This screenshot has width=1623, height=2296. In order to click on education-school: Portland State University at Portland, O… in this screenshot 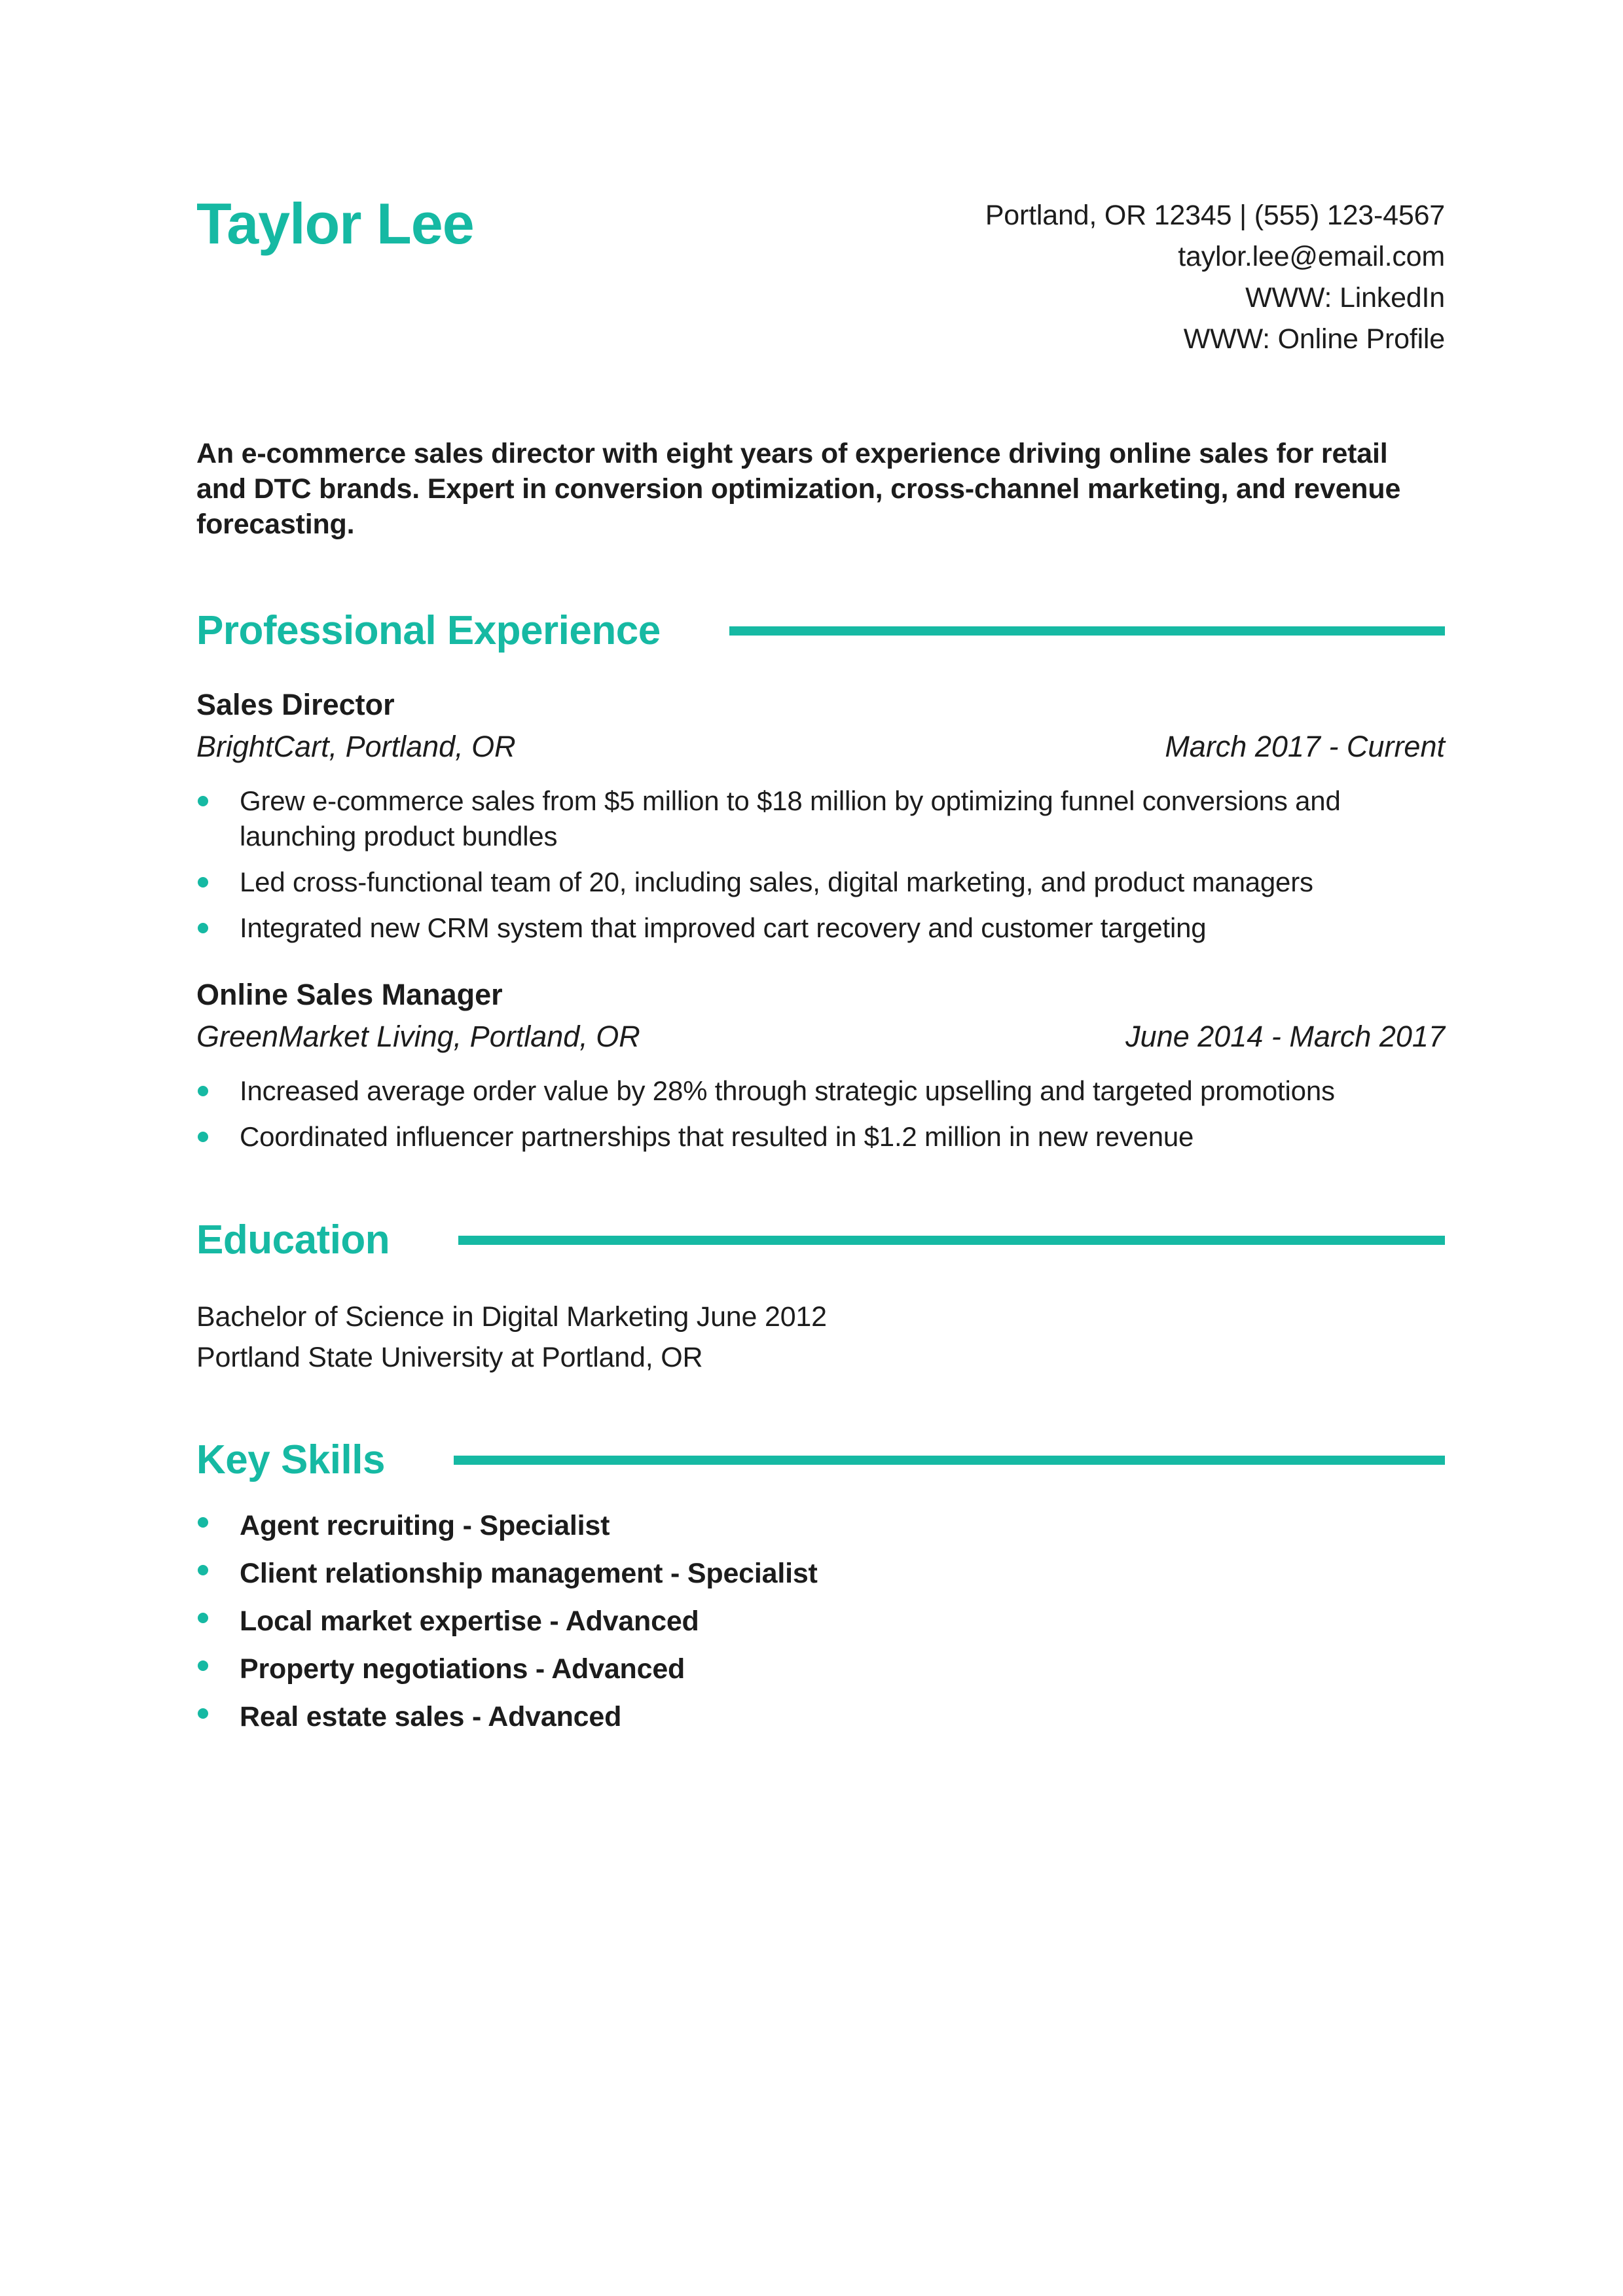, I will do `click(449, 1357)`.